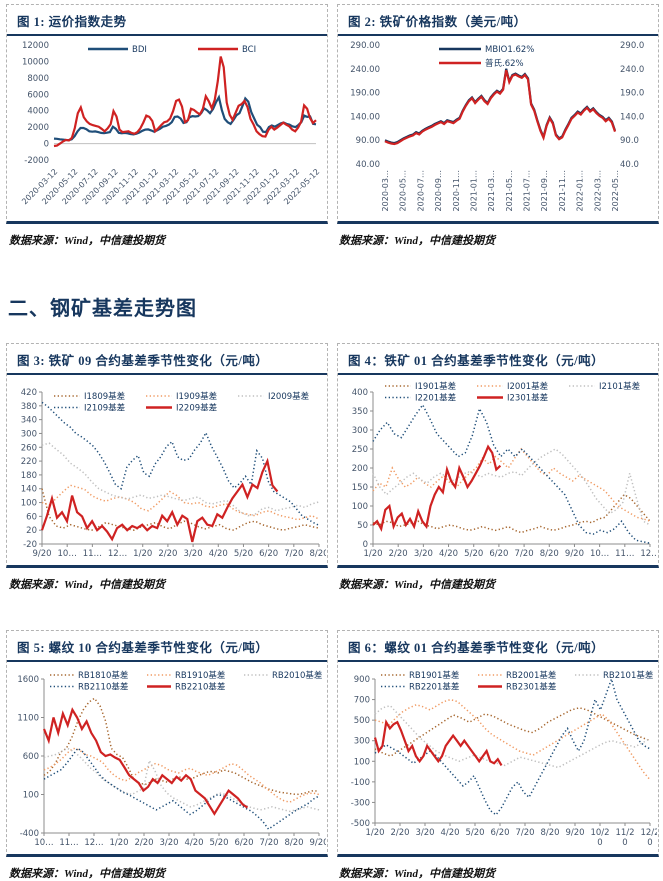 Image resolution: width=663 pixels, height=881 pixels. I want to click on svg-text: 90.00, so click(368, 141).